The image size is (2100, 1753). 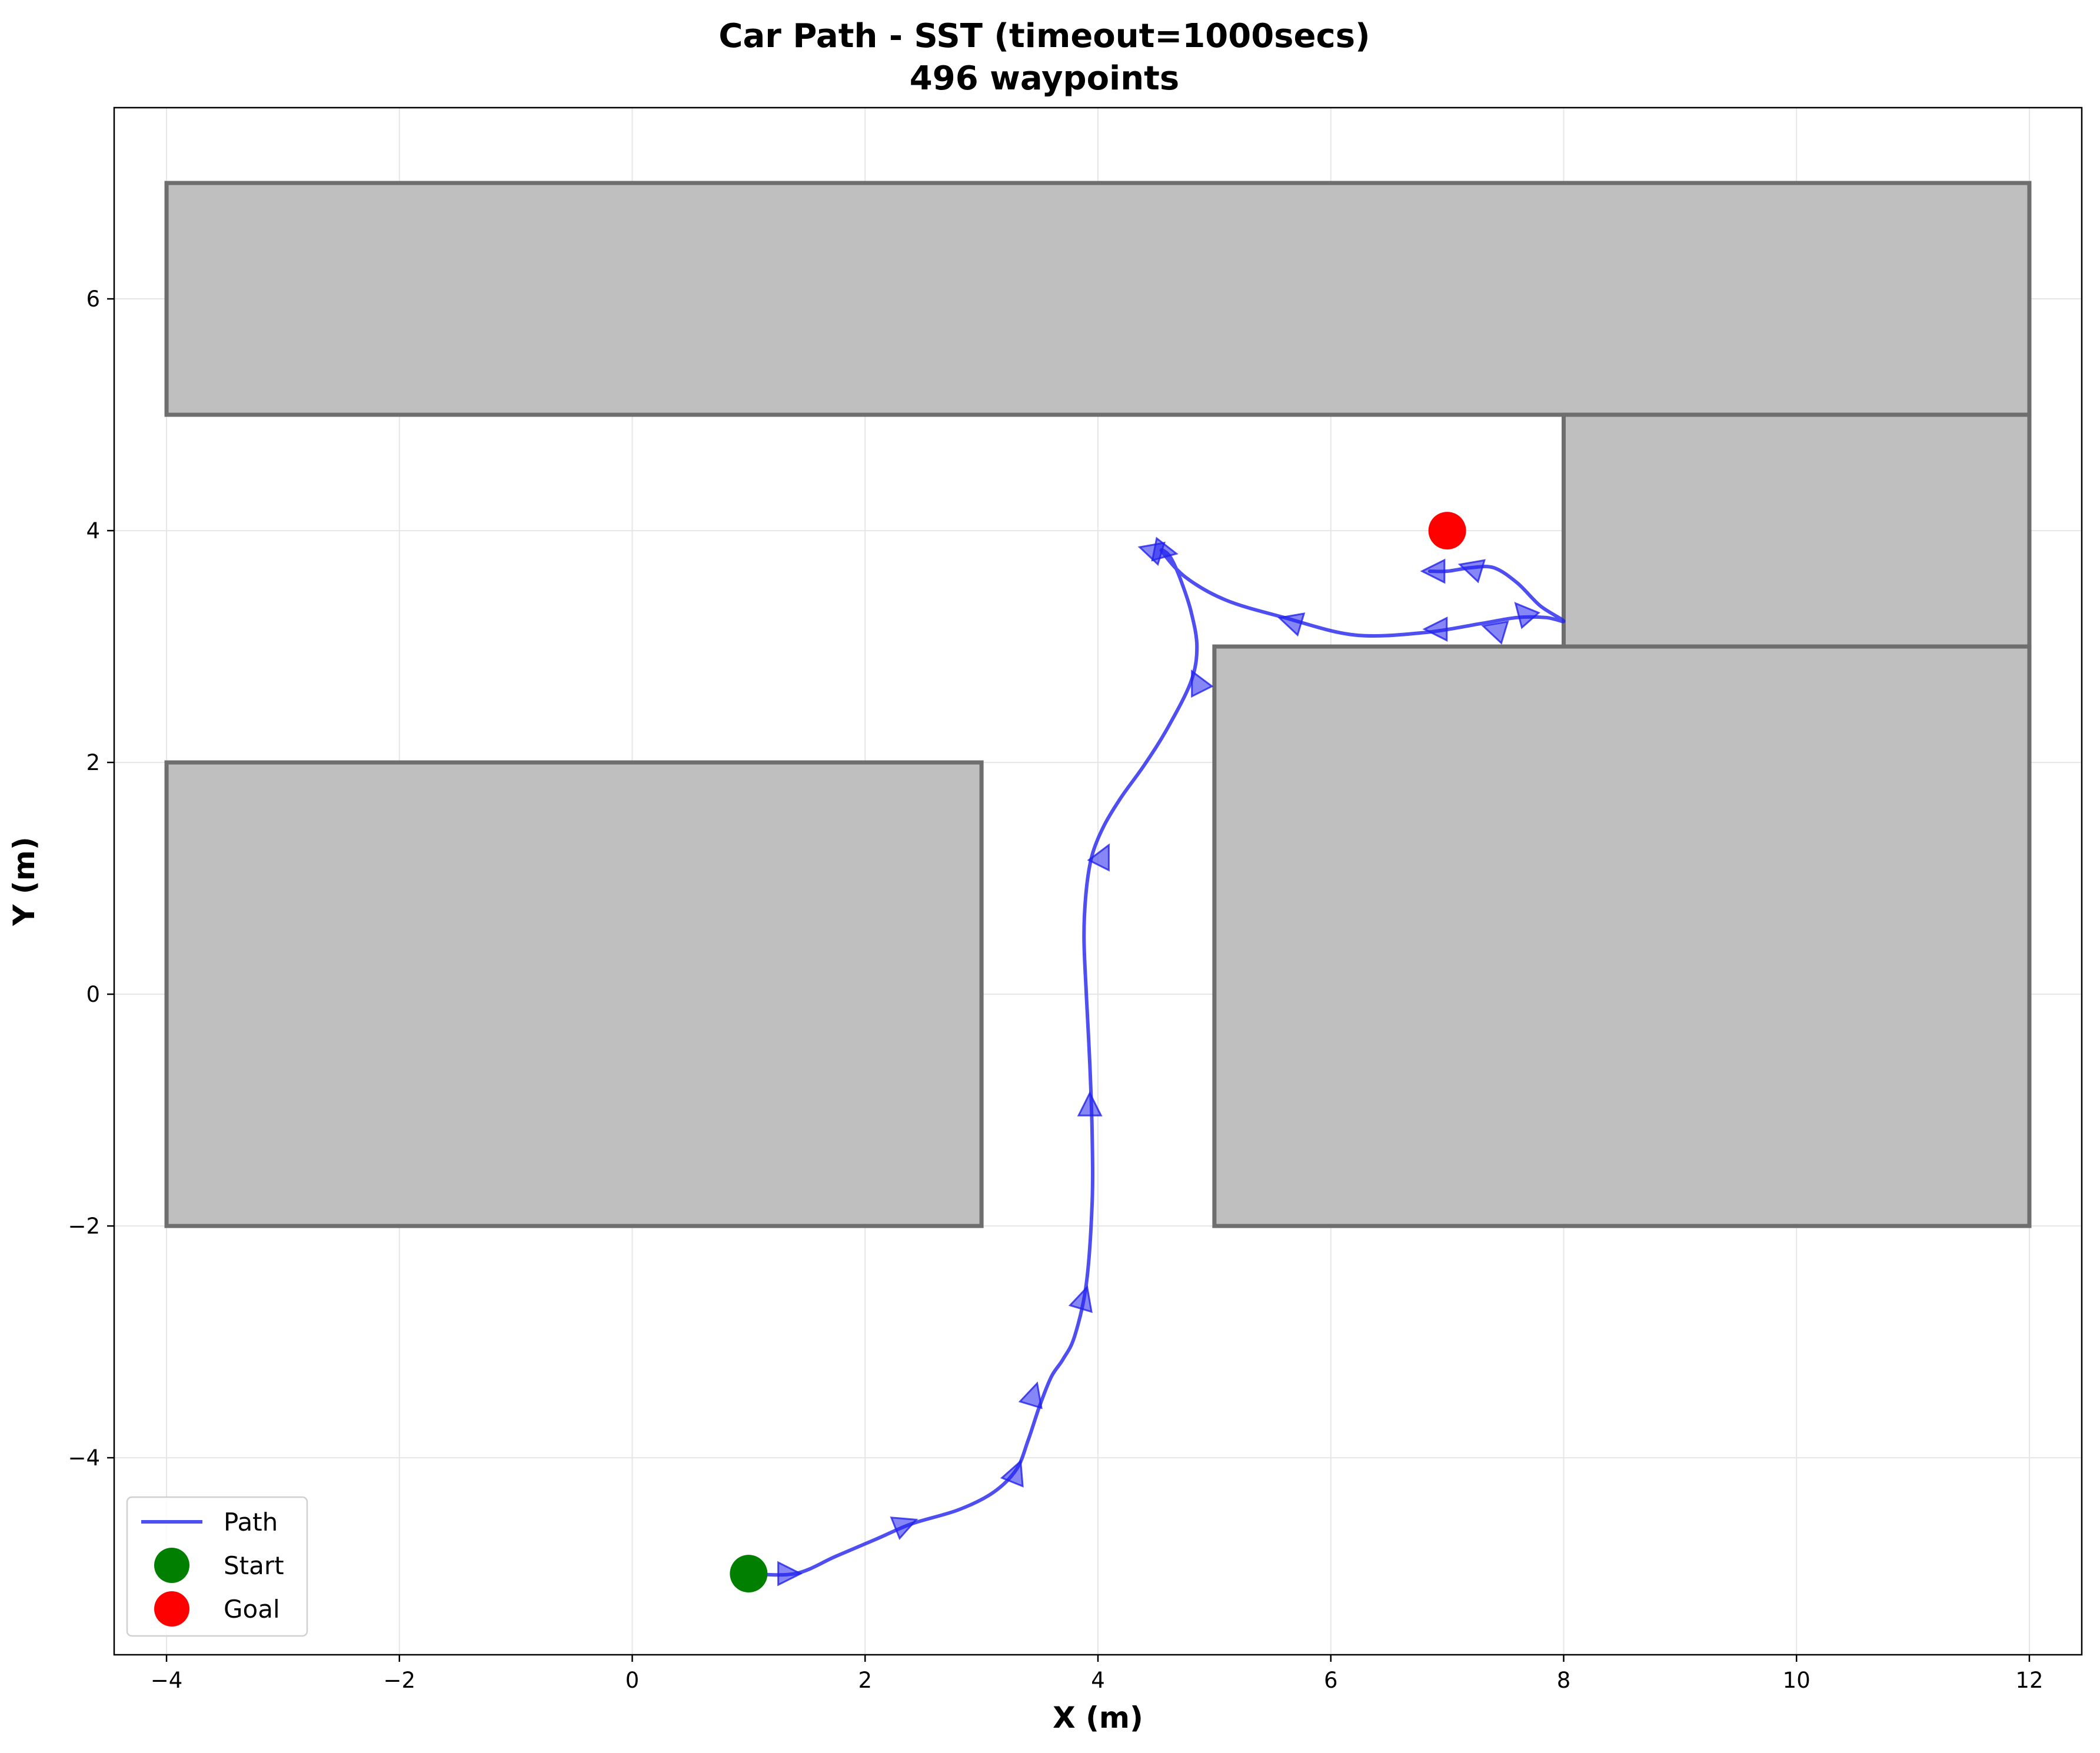 I want to click on y-tick-label: 0, so click(x=93, y=994).